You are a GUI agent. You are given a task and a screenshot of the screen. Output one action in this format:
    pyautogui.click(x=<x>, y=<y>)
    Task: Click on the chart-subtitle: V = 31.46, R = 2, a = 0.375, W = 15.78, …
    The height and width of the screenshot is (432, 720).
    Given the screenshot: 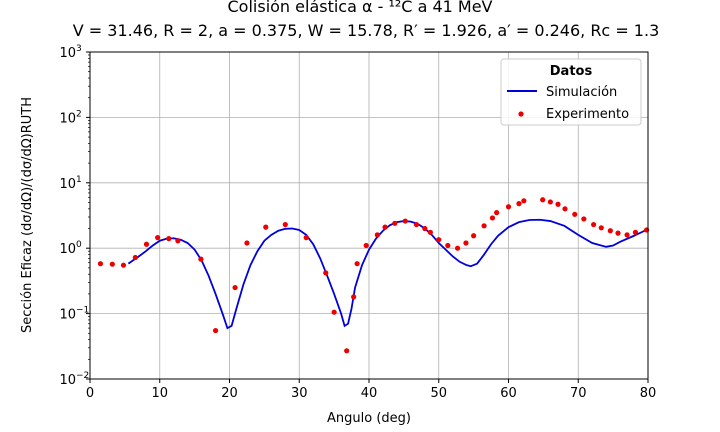 What is the action you would take?
    pyautogui.click(x=366, y=30)
    